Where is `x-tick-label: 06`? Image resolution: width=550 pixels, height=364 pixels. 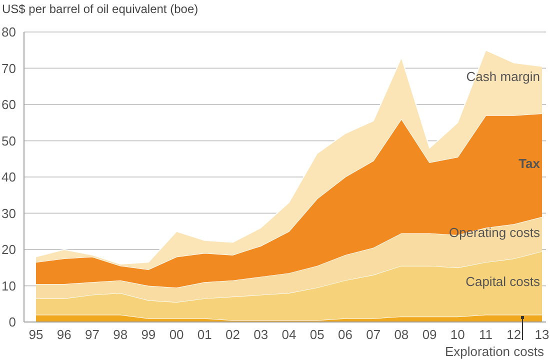 x-tick-label: 06 is located at coordinates (345, 334).